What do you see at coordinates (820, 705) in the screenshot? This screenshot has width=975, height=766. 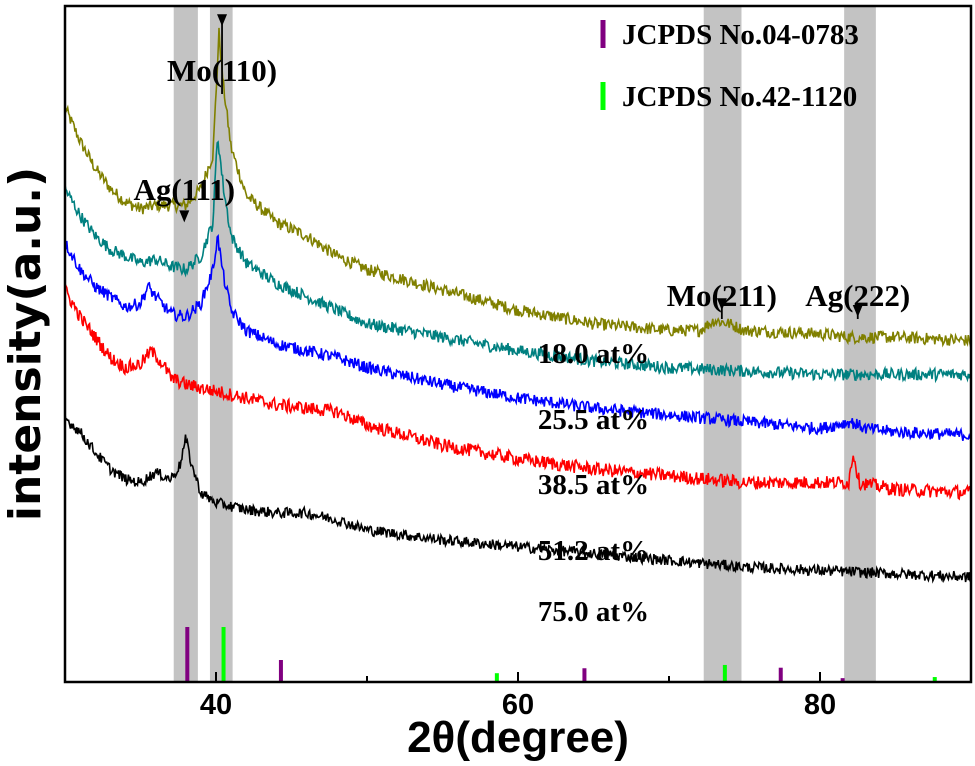 I see `x-tick-label-2: 80` at bounding box center [820, 705].